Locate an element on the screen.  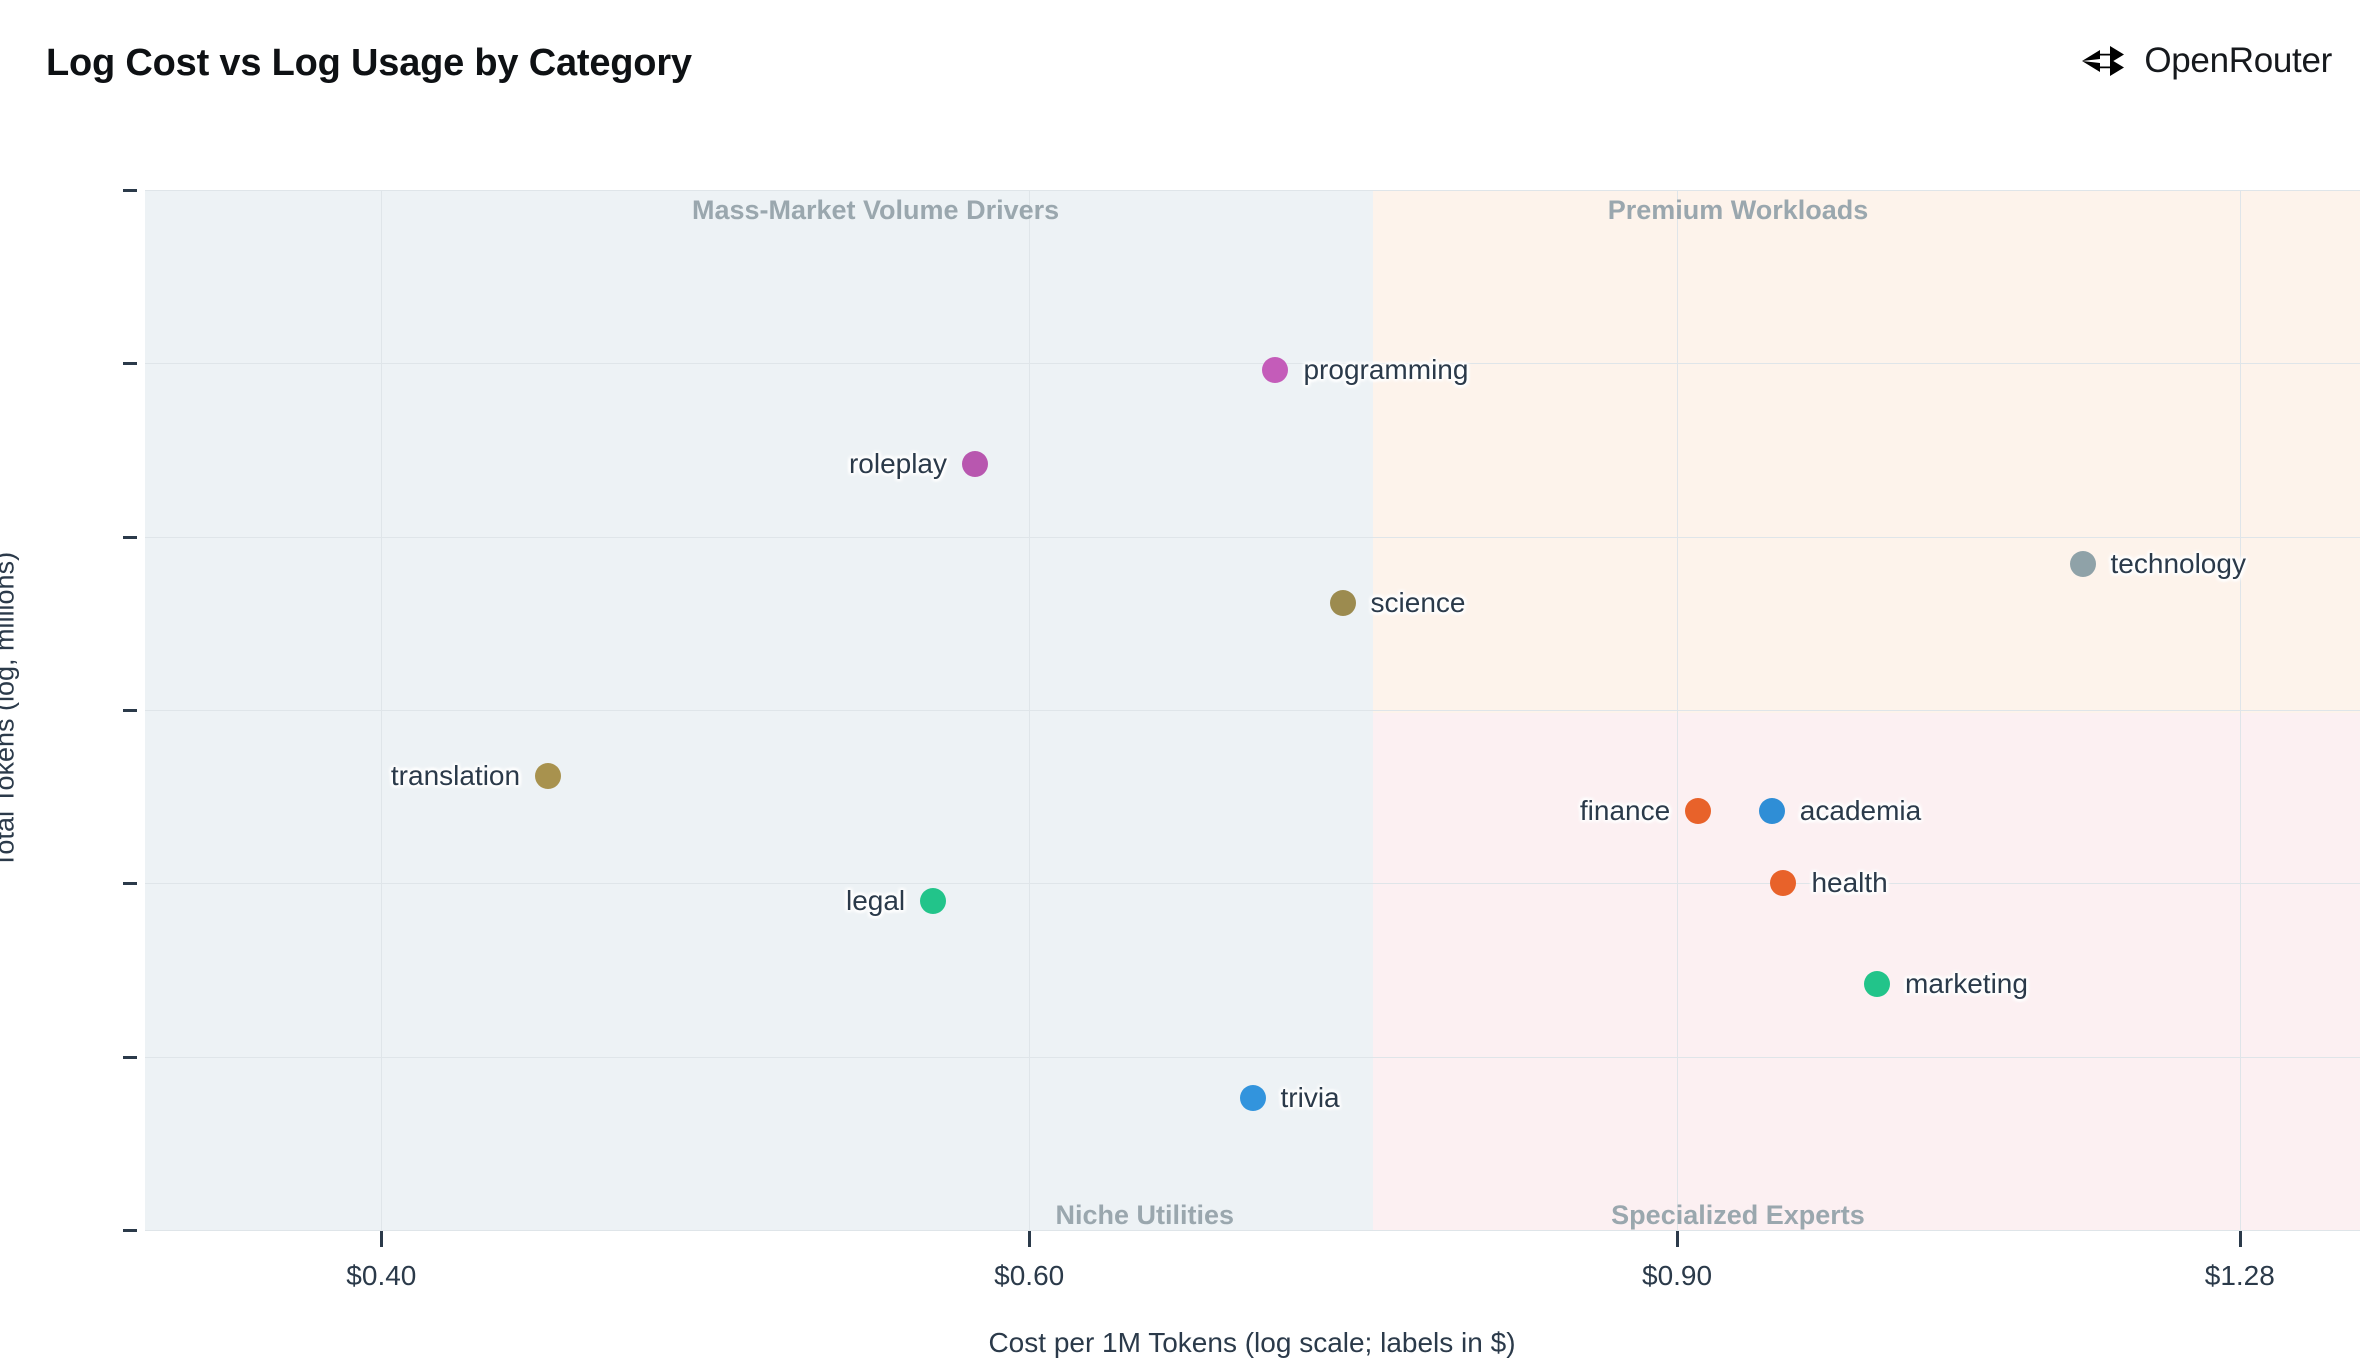
data-point-label-technology: technology is located at coordinates (2178, 564).